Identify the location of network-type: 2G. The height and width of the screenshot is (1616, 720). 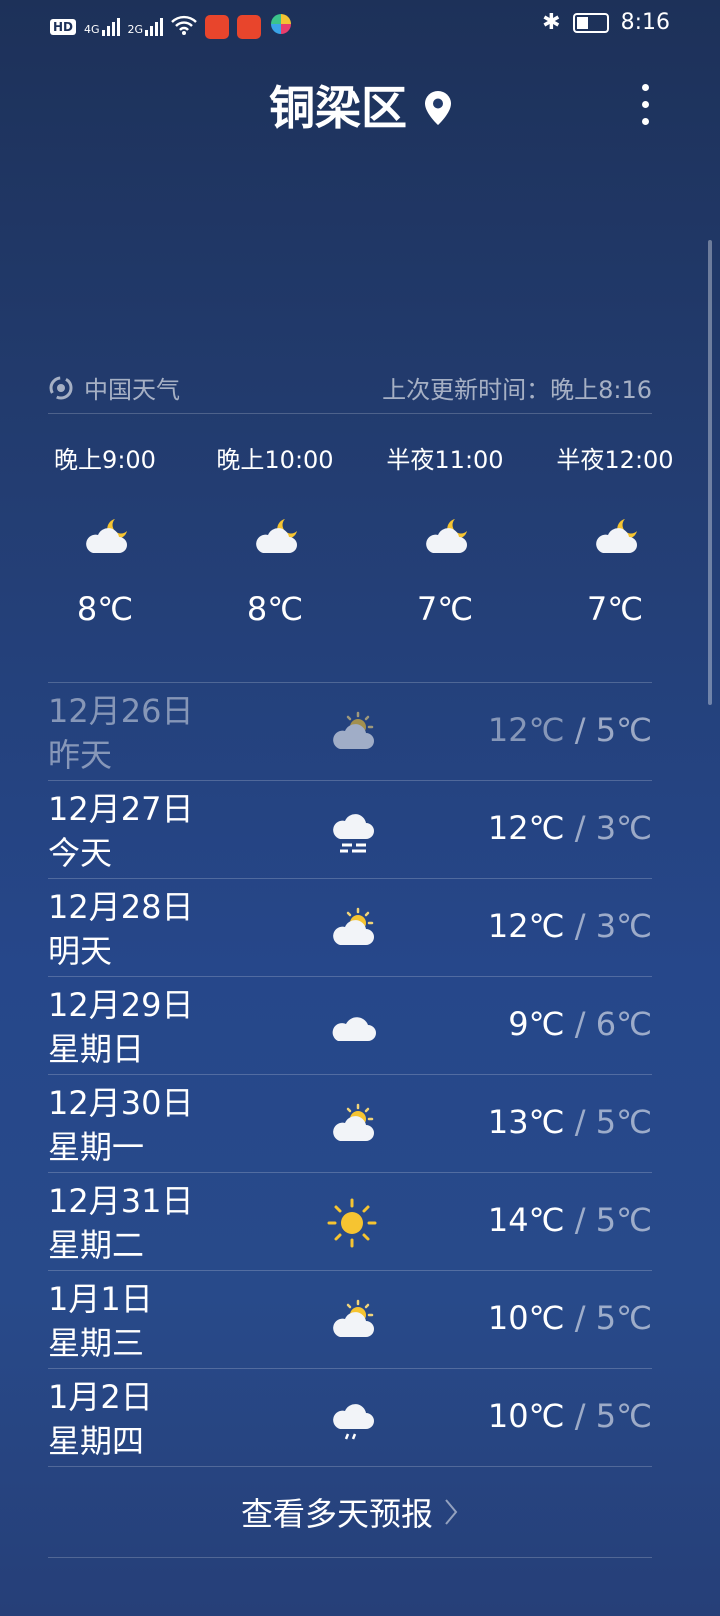
(135, 29).